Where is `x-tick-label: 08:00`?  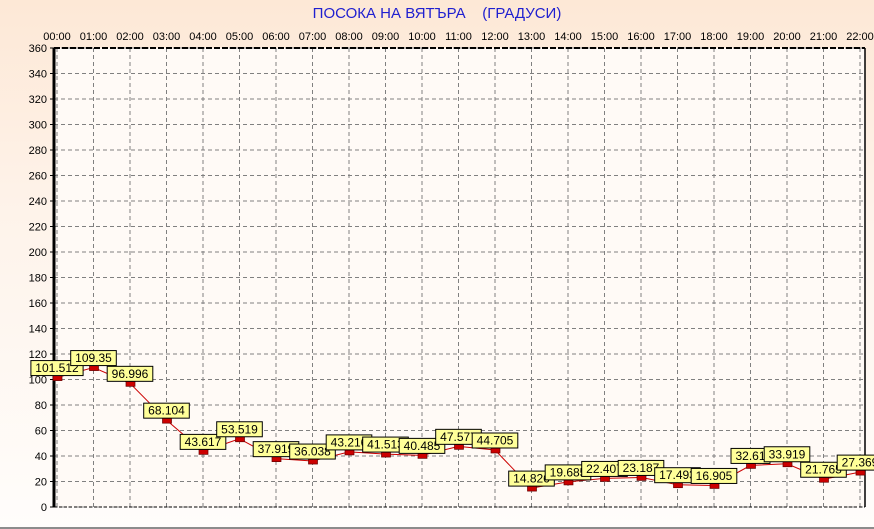 x-tick-label: 08:00 is located at coordinates (349, 37).